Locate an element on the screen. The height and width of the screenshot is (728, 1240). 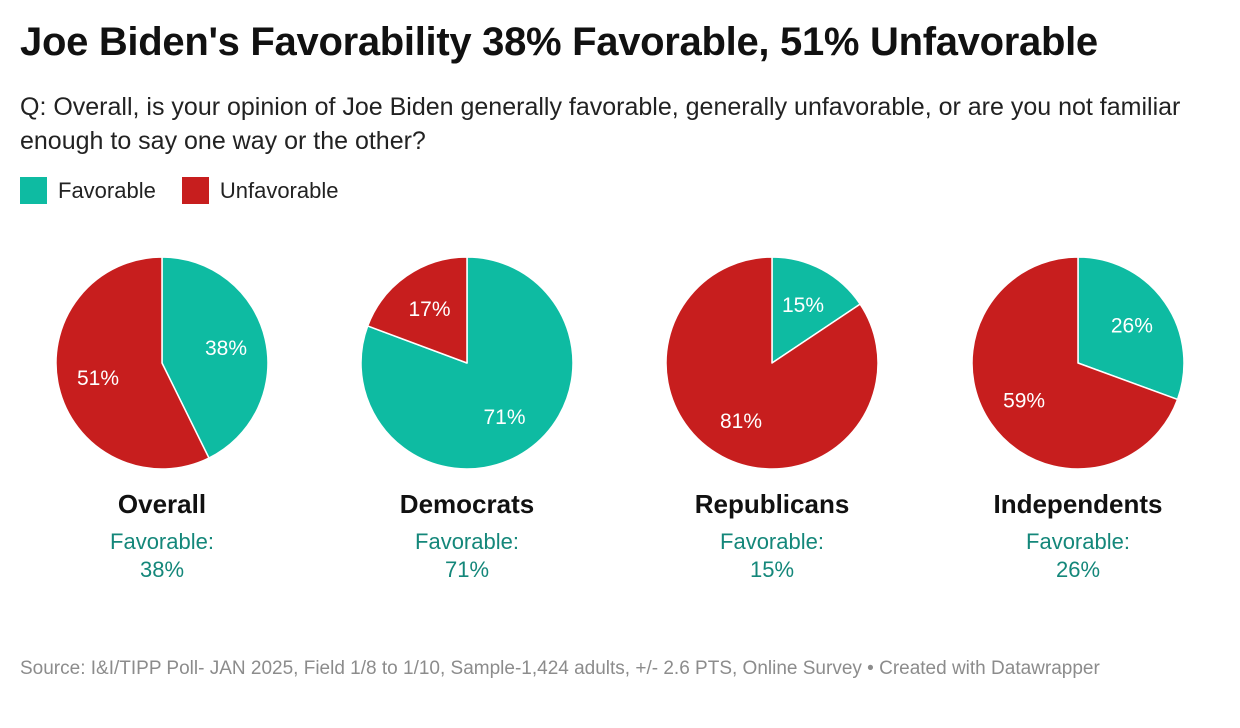
pie-chart-democrats: 71% 17% is located at coordinates (467, 363).